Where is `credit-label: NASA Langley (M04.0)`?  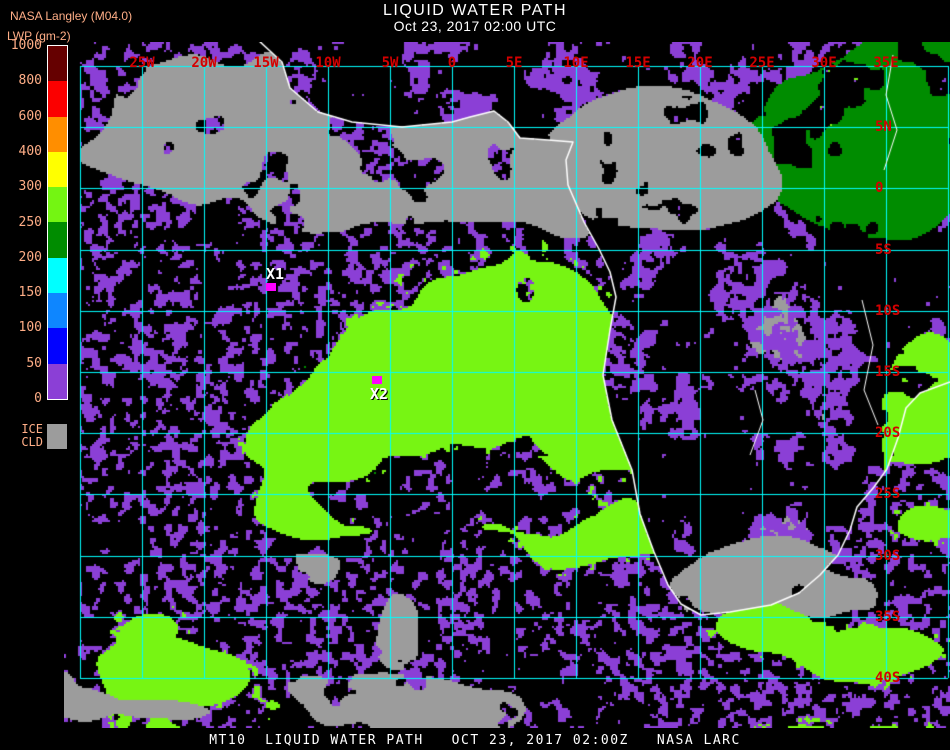
credit-label: NASA Langley (M04.0) is located at coordinates (71, 16).